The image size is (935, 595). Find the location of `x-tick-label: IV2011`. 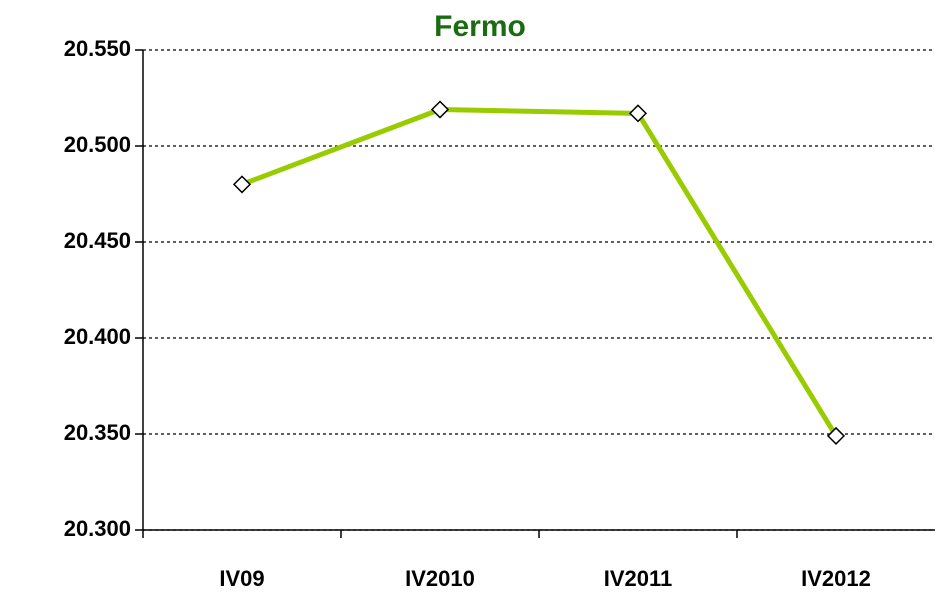

x-tick-label: IV2011 is located at coordinates (638, 578).